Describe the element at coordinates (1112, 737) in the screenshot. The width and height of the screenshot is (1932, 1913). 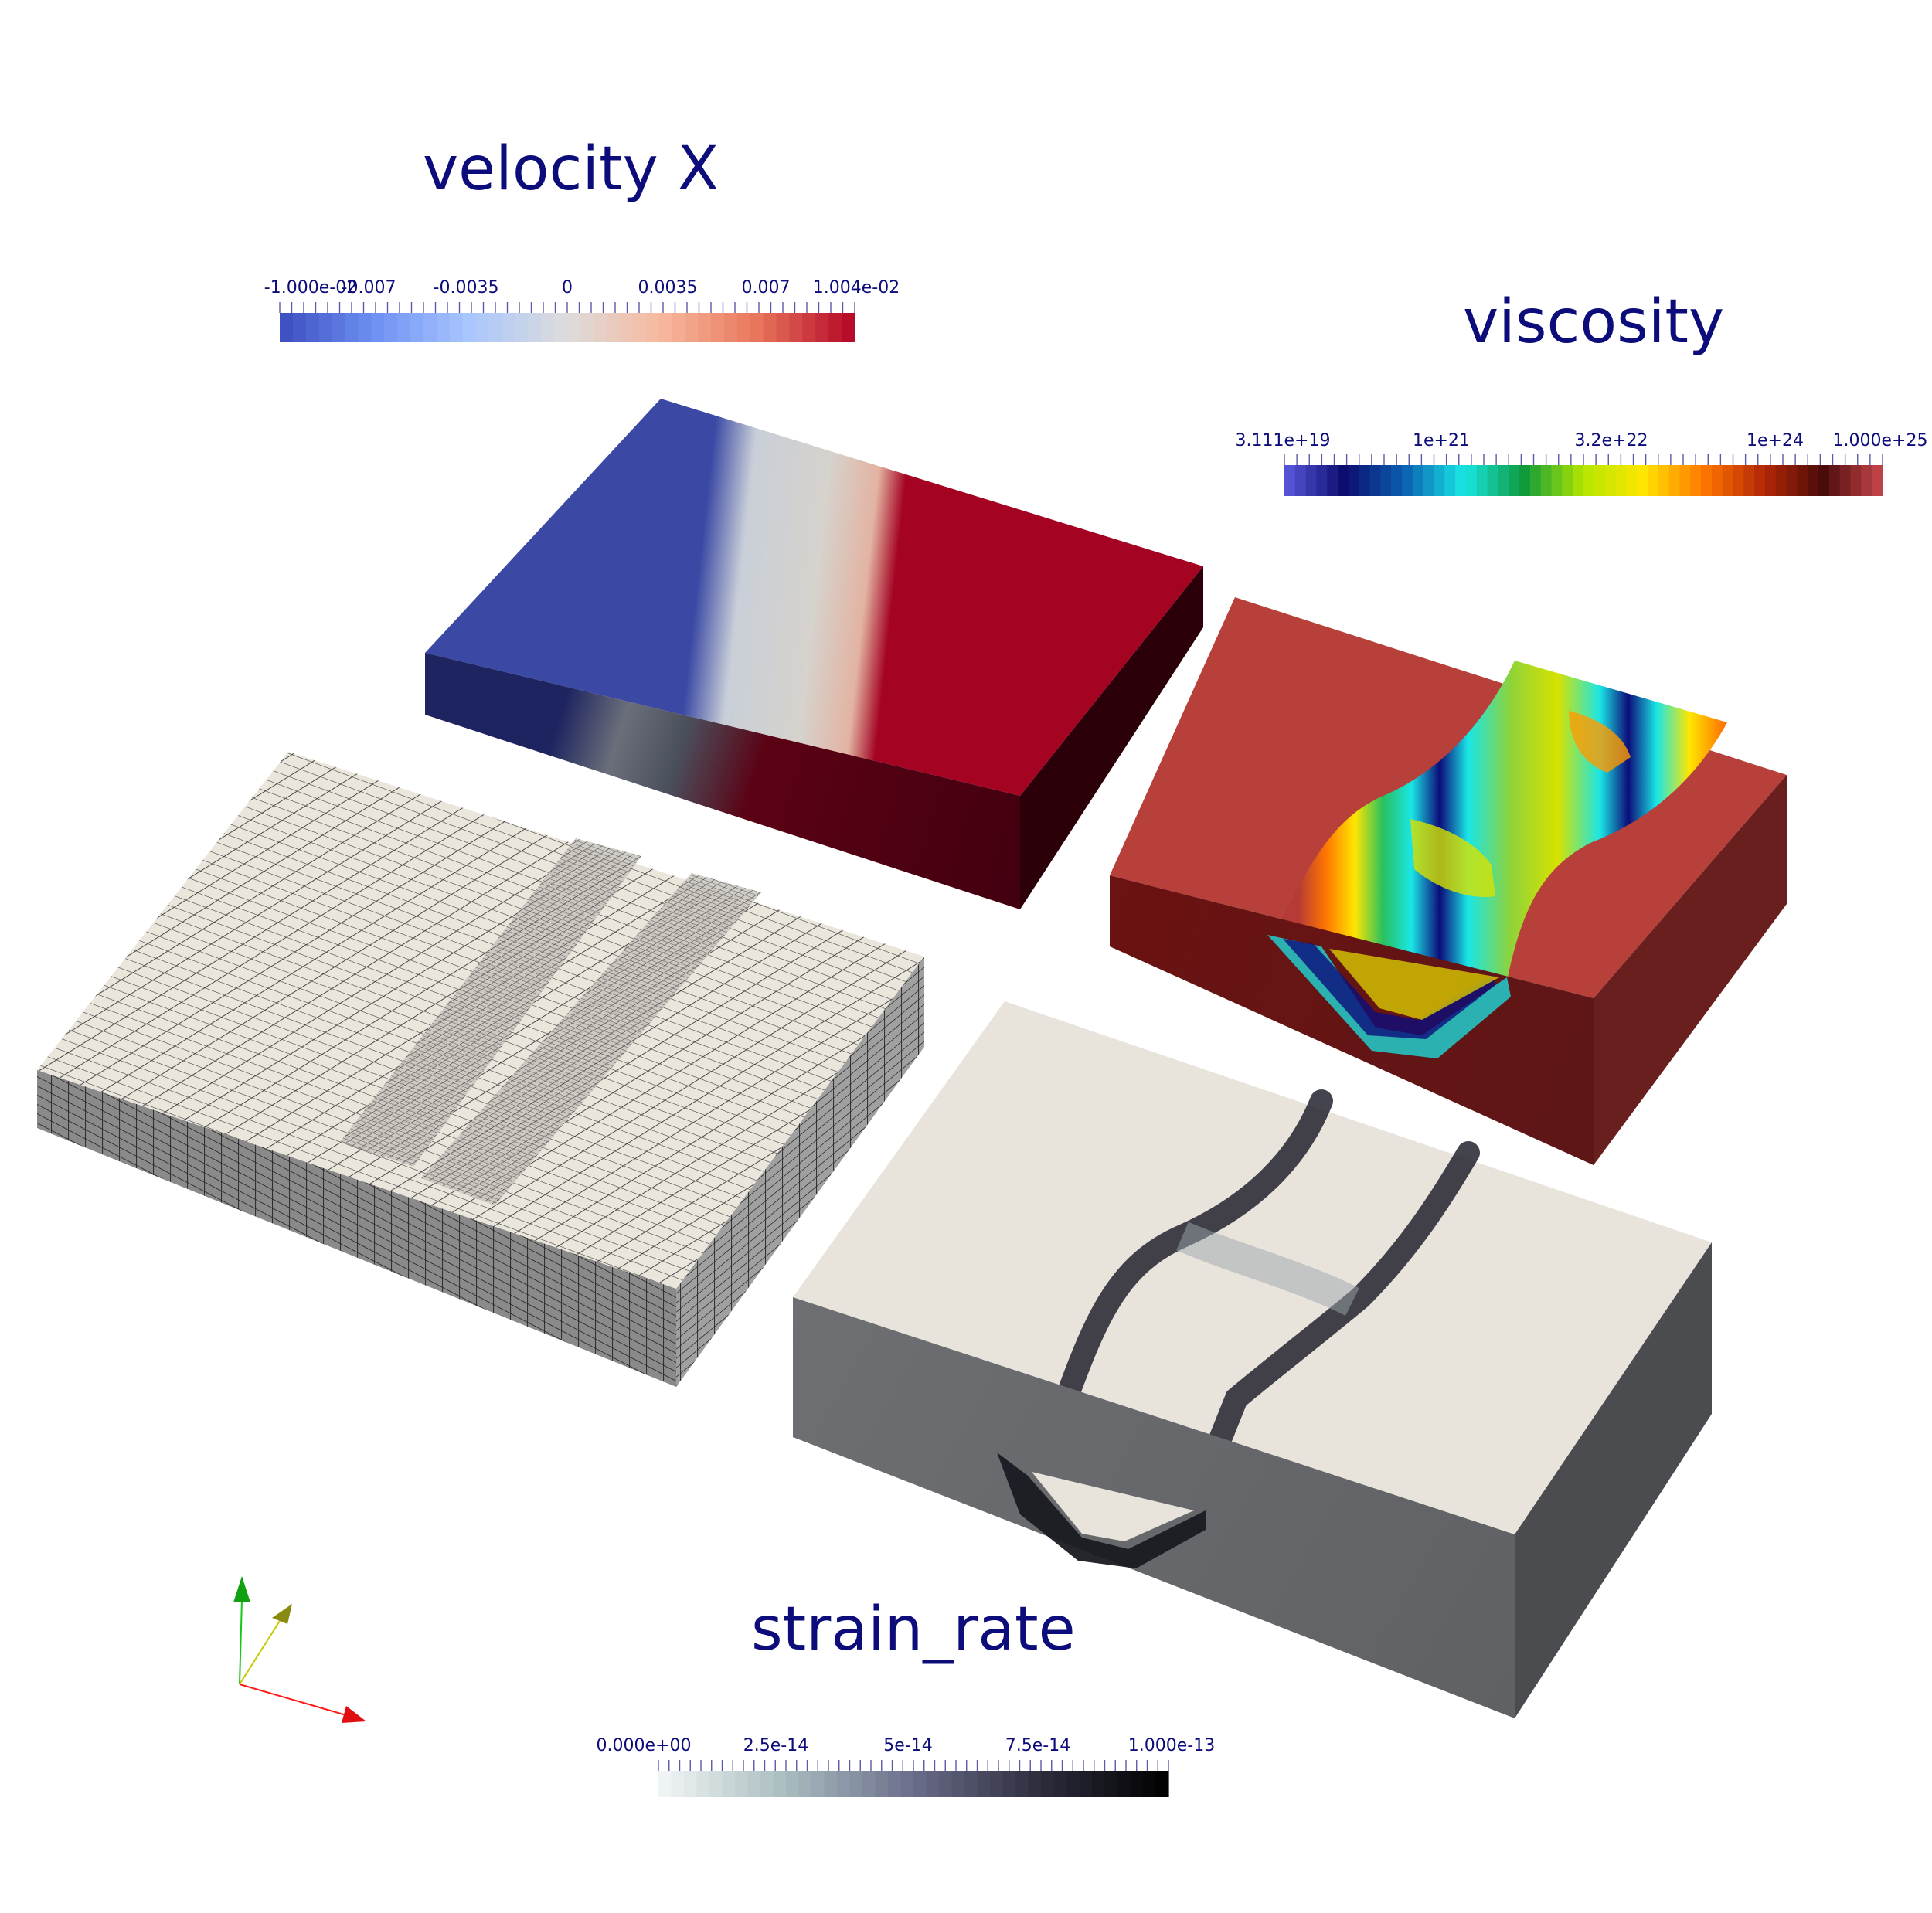
I see `velocity-block-side` at that location.